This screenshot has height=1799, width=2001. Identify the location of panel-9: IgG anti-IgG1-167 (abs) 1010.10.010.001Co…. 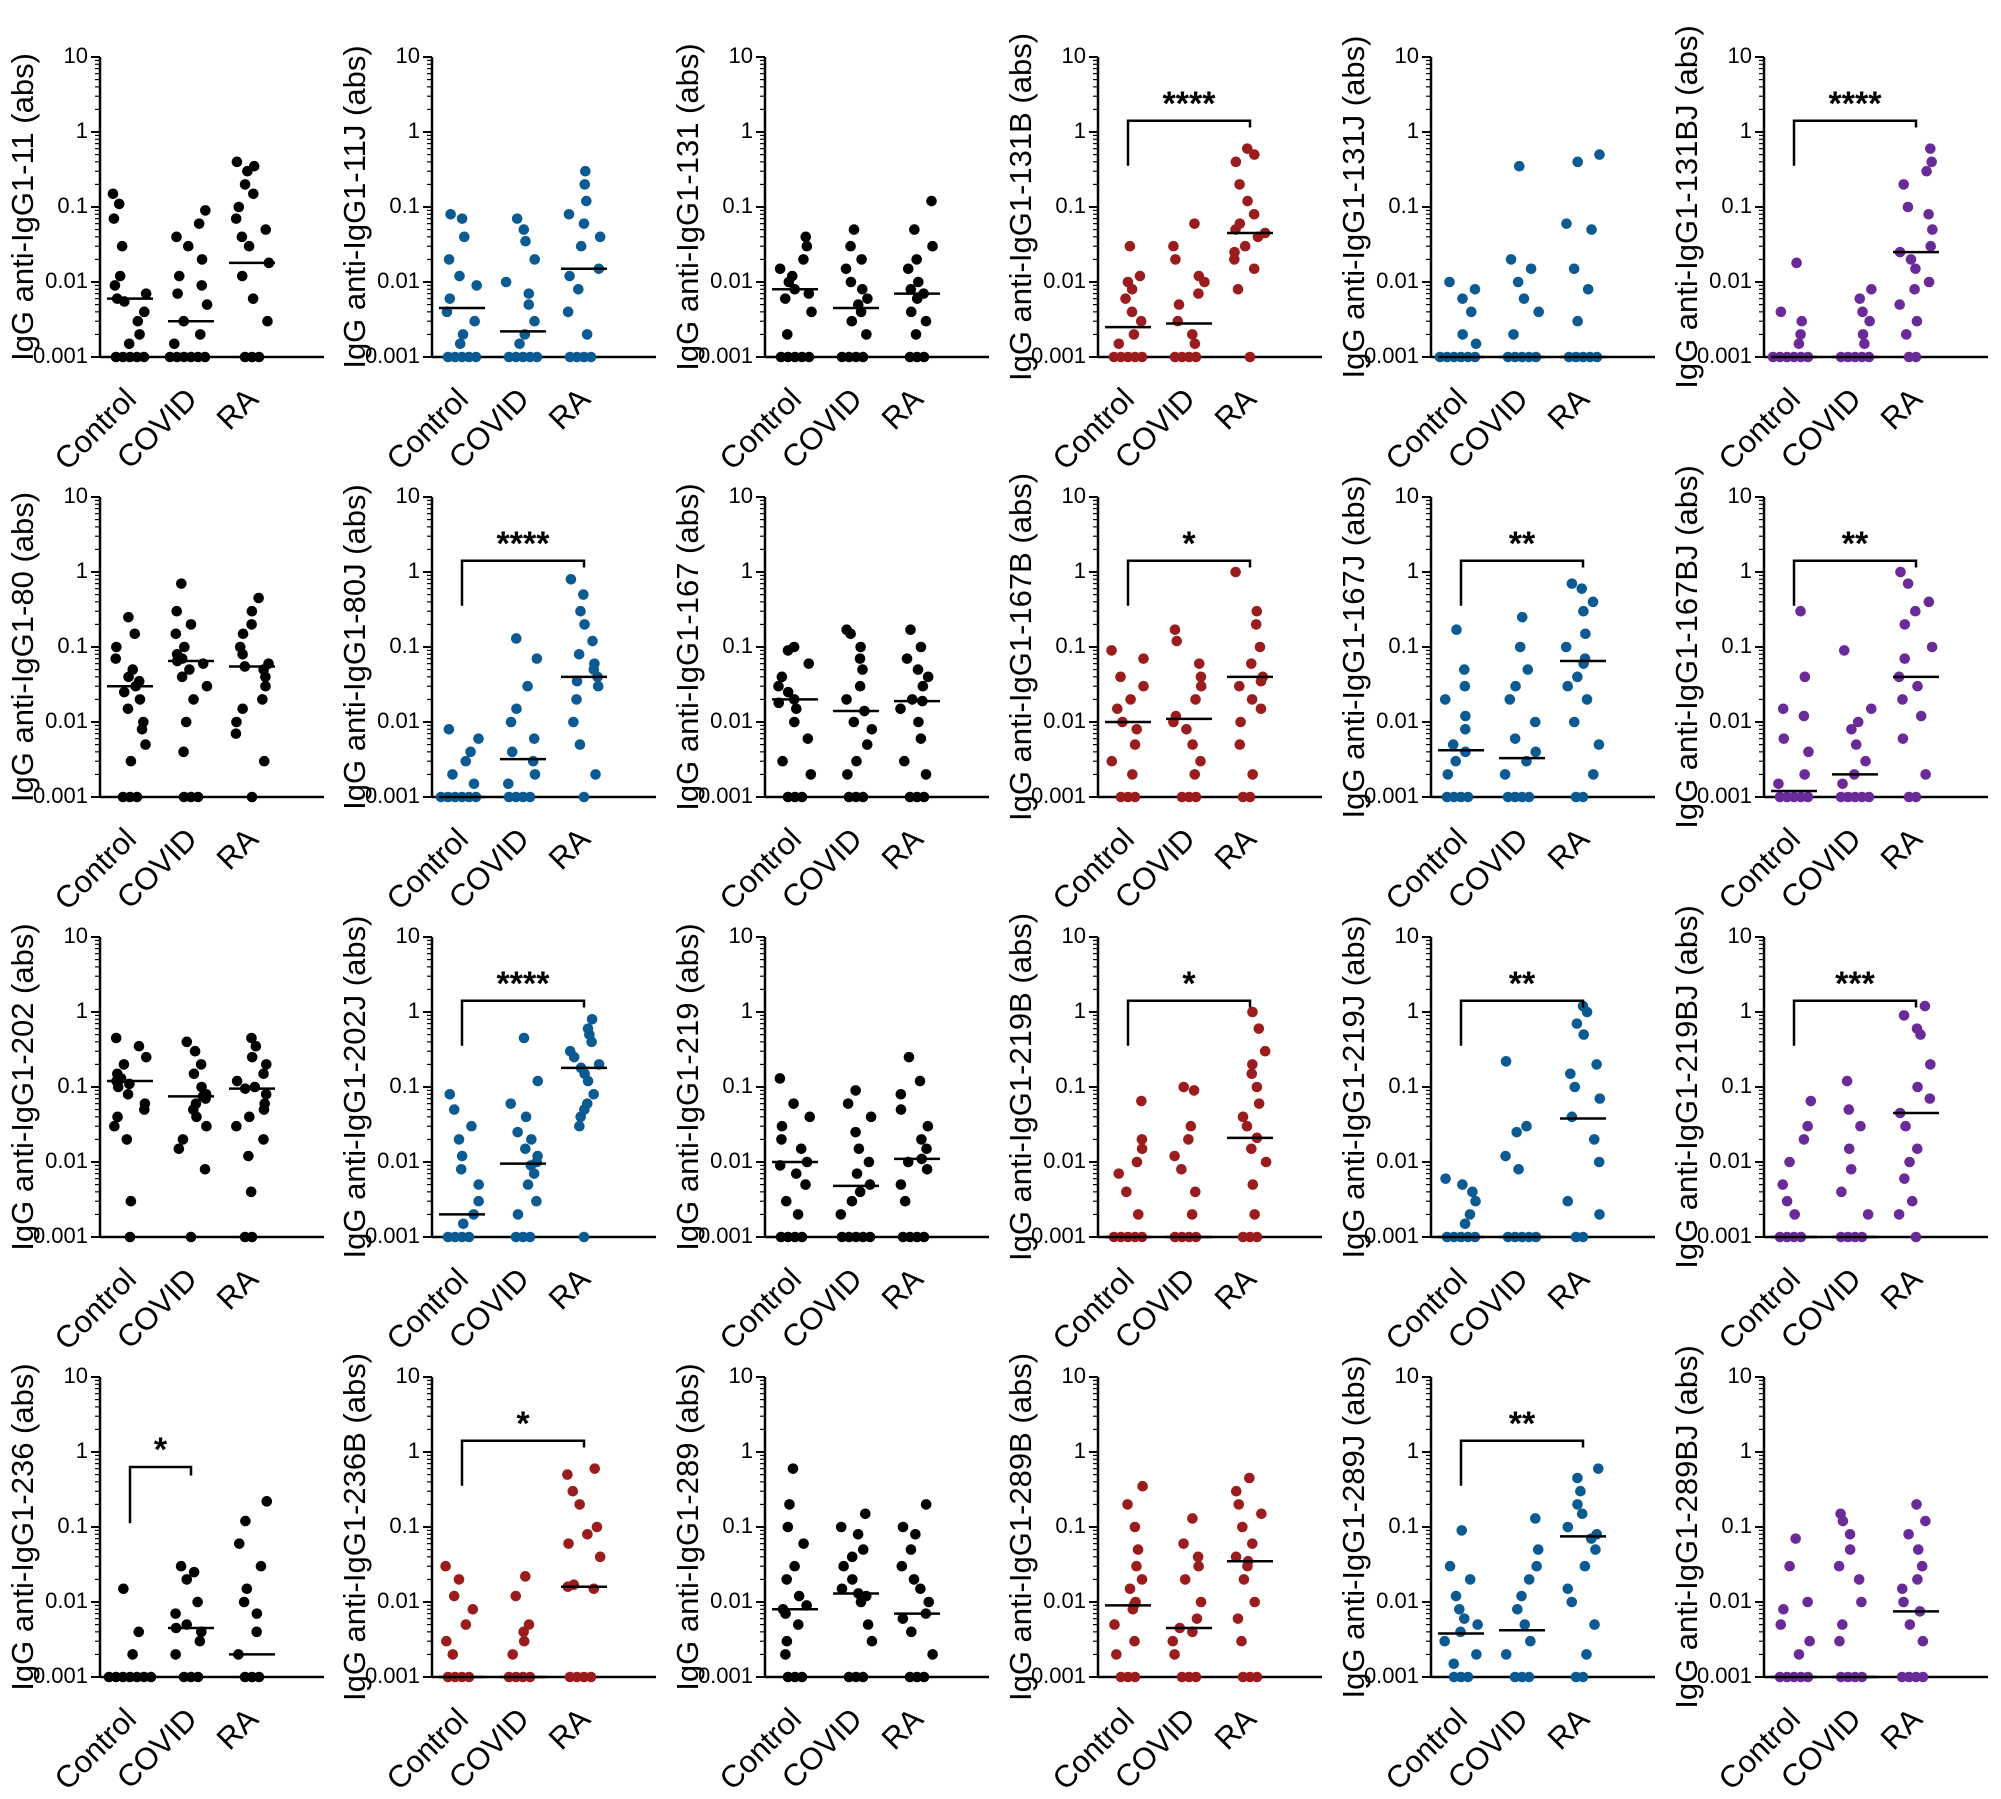
(829, 700).